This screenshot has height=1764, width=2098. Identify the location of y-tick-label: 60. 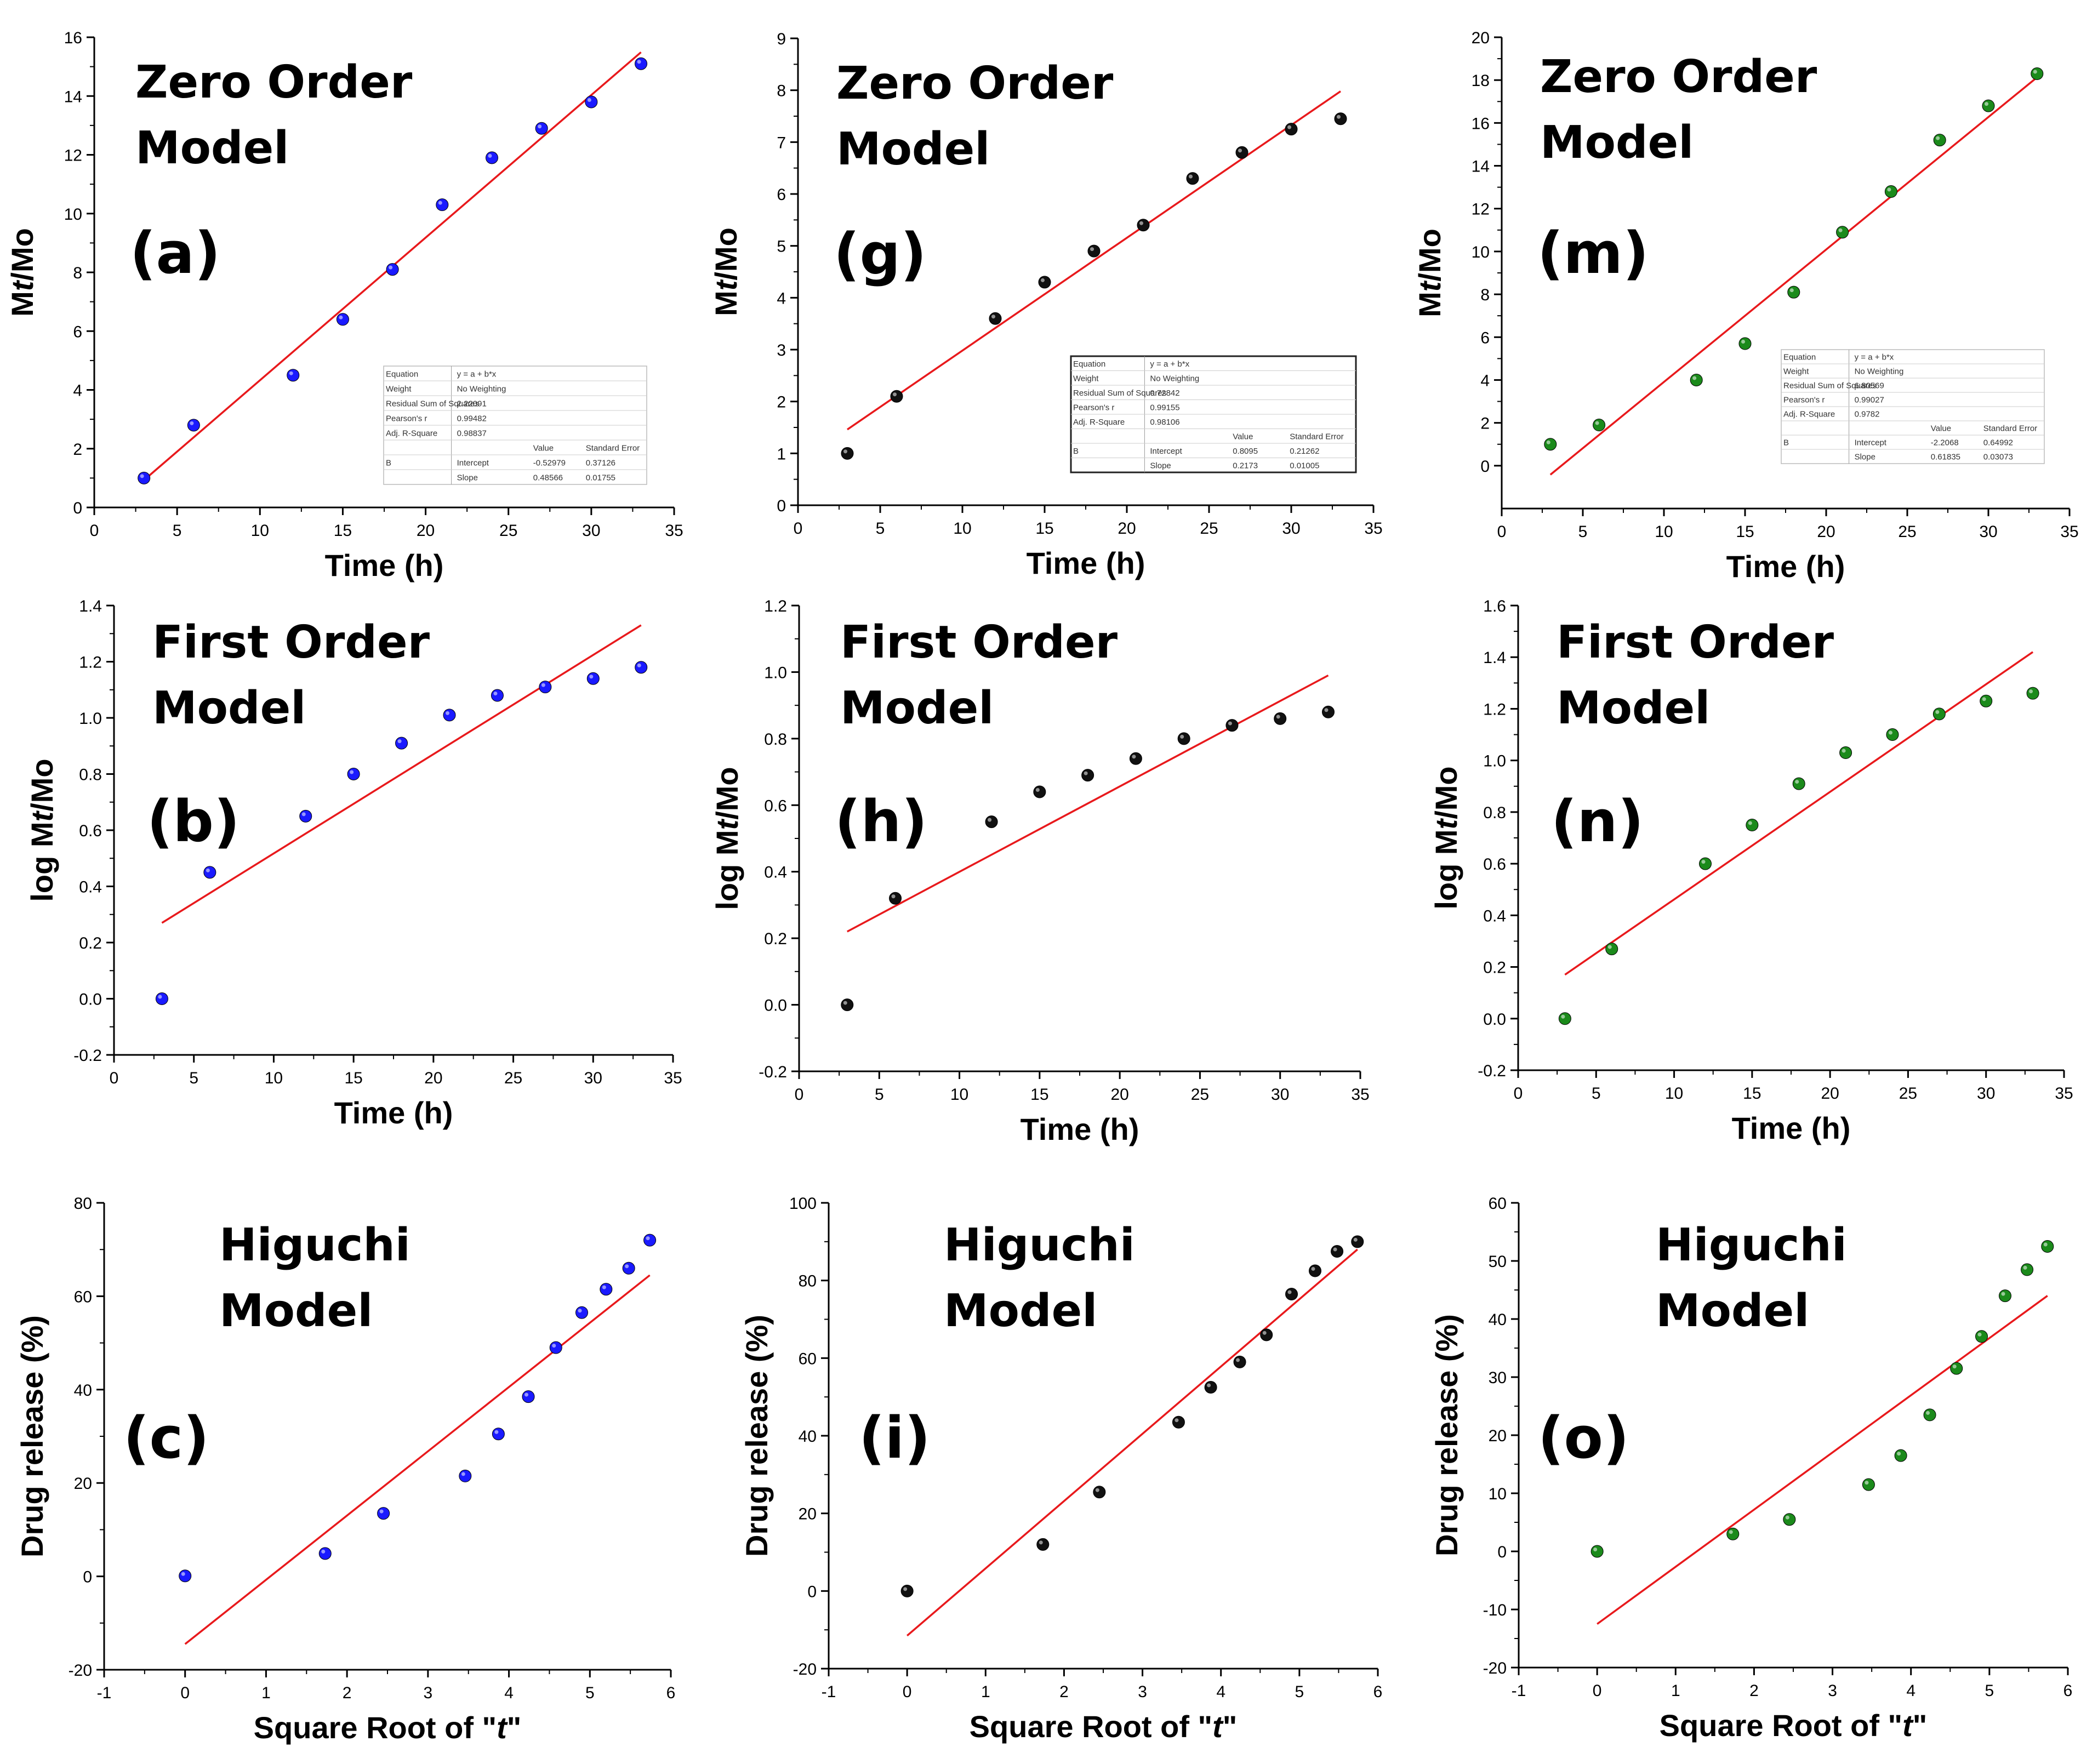
(808, 1359).